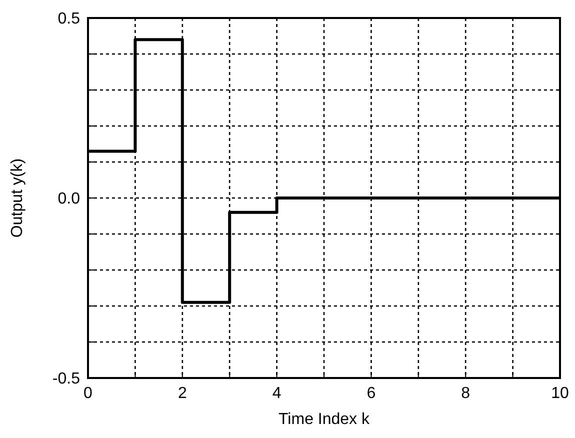  Describe the element at coordinates (17, 198) in the screenshot. I see `y-axis-title: Output y(k)` at that location.